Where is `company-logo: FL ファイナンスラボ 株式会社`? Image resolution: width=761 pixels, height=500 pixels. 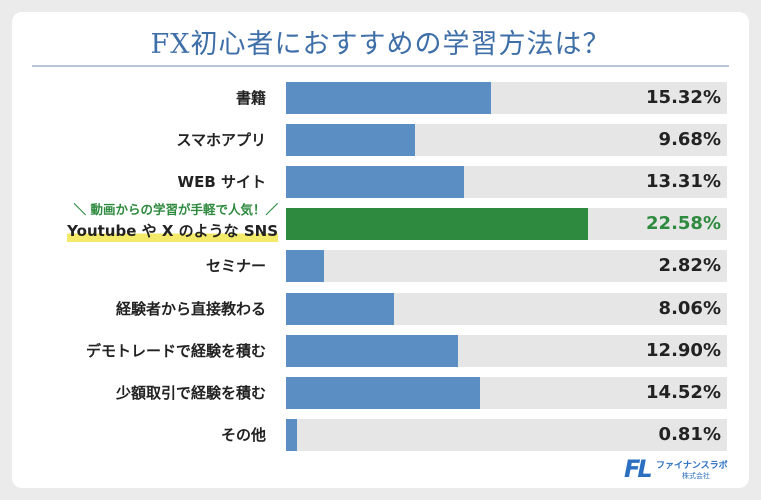 company-logo: FL ファイナンスラボ 株式会社 is located at coordinates (676, 470).